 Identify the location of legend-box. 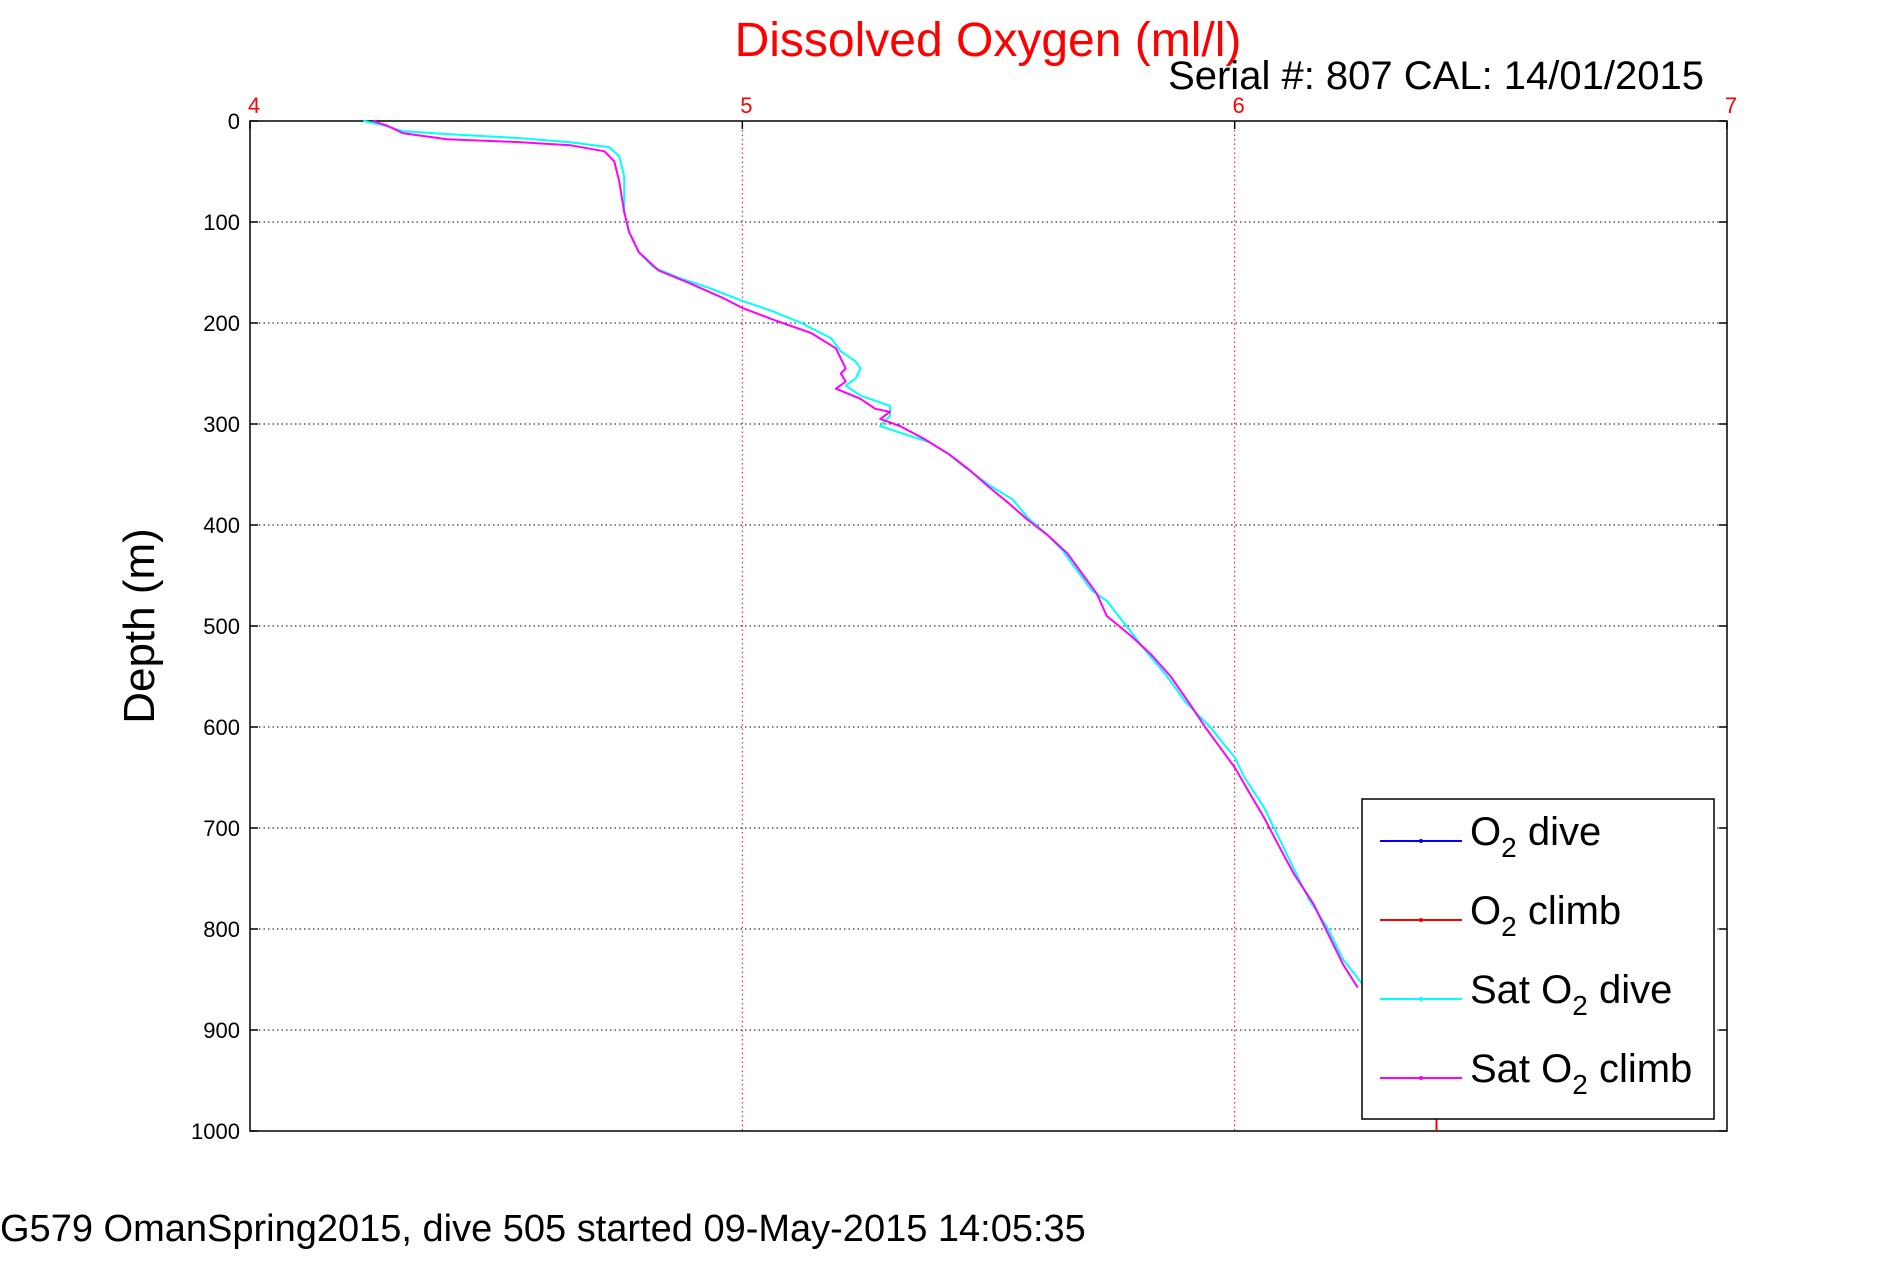
(1538, 959).